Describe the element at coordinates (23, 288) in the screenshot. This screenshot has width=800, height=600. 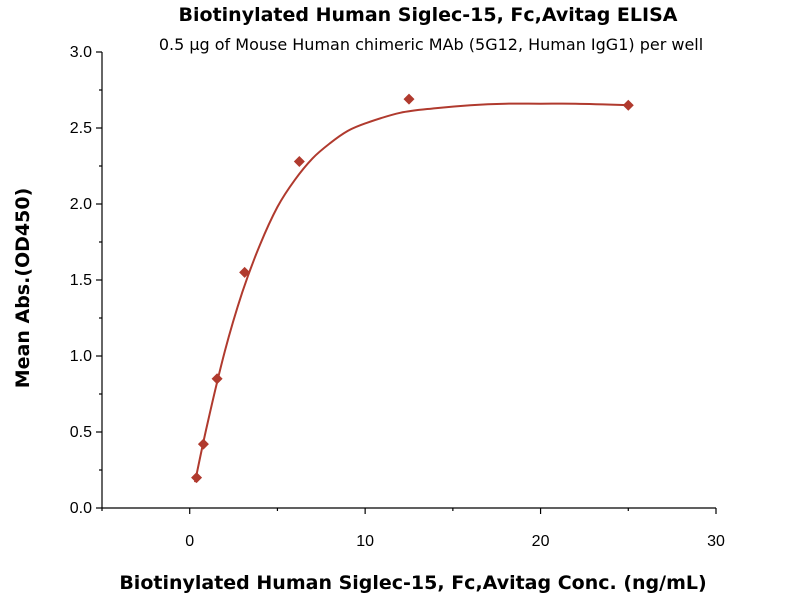
I see `y-axis-label: Mean Abs.(OD450)` at that location.